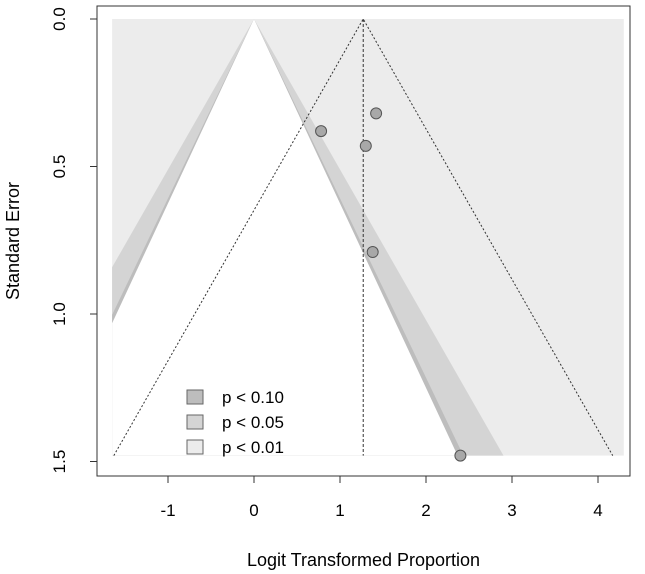 The height and width of the screenshot is (574, 645). Describe the element at coordinates (253, 447) in the screenshot. I see `legend-label: p < 0.01` at that location.